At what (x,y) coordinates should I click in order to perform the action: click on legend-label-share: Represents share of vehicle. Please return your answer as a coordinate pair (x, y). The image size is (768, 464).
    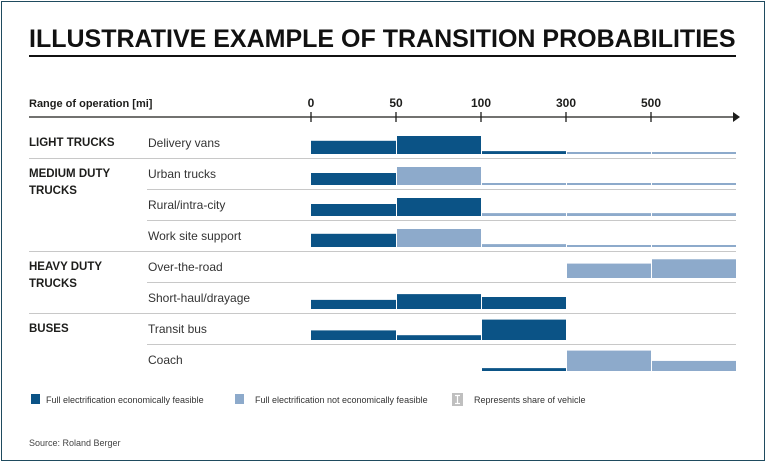
    Looking at the image, I should click on (530, 400).